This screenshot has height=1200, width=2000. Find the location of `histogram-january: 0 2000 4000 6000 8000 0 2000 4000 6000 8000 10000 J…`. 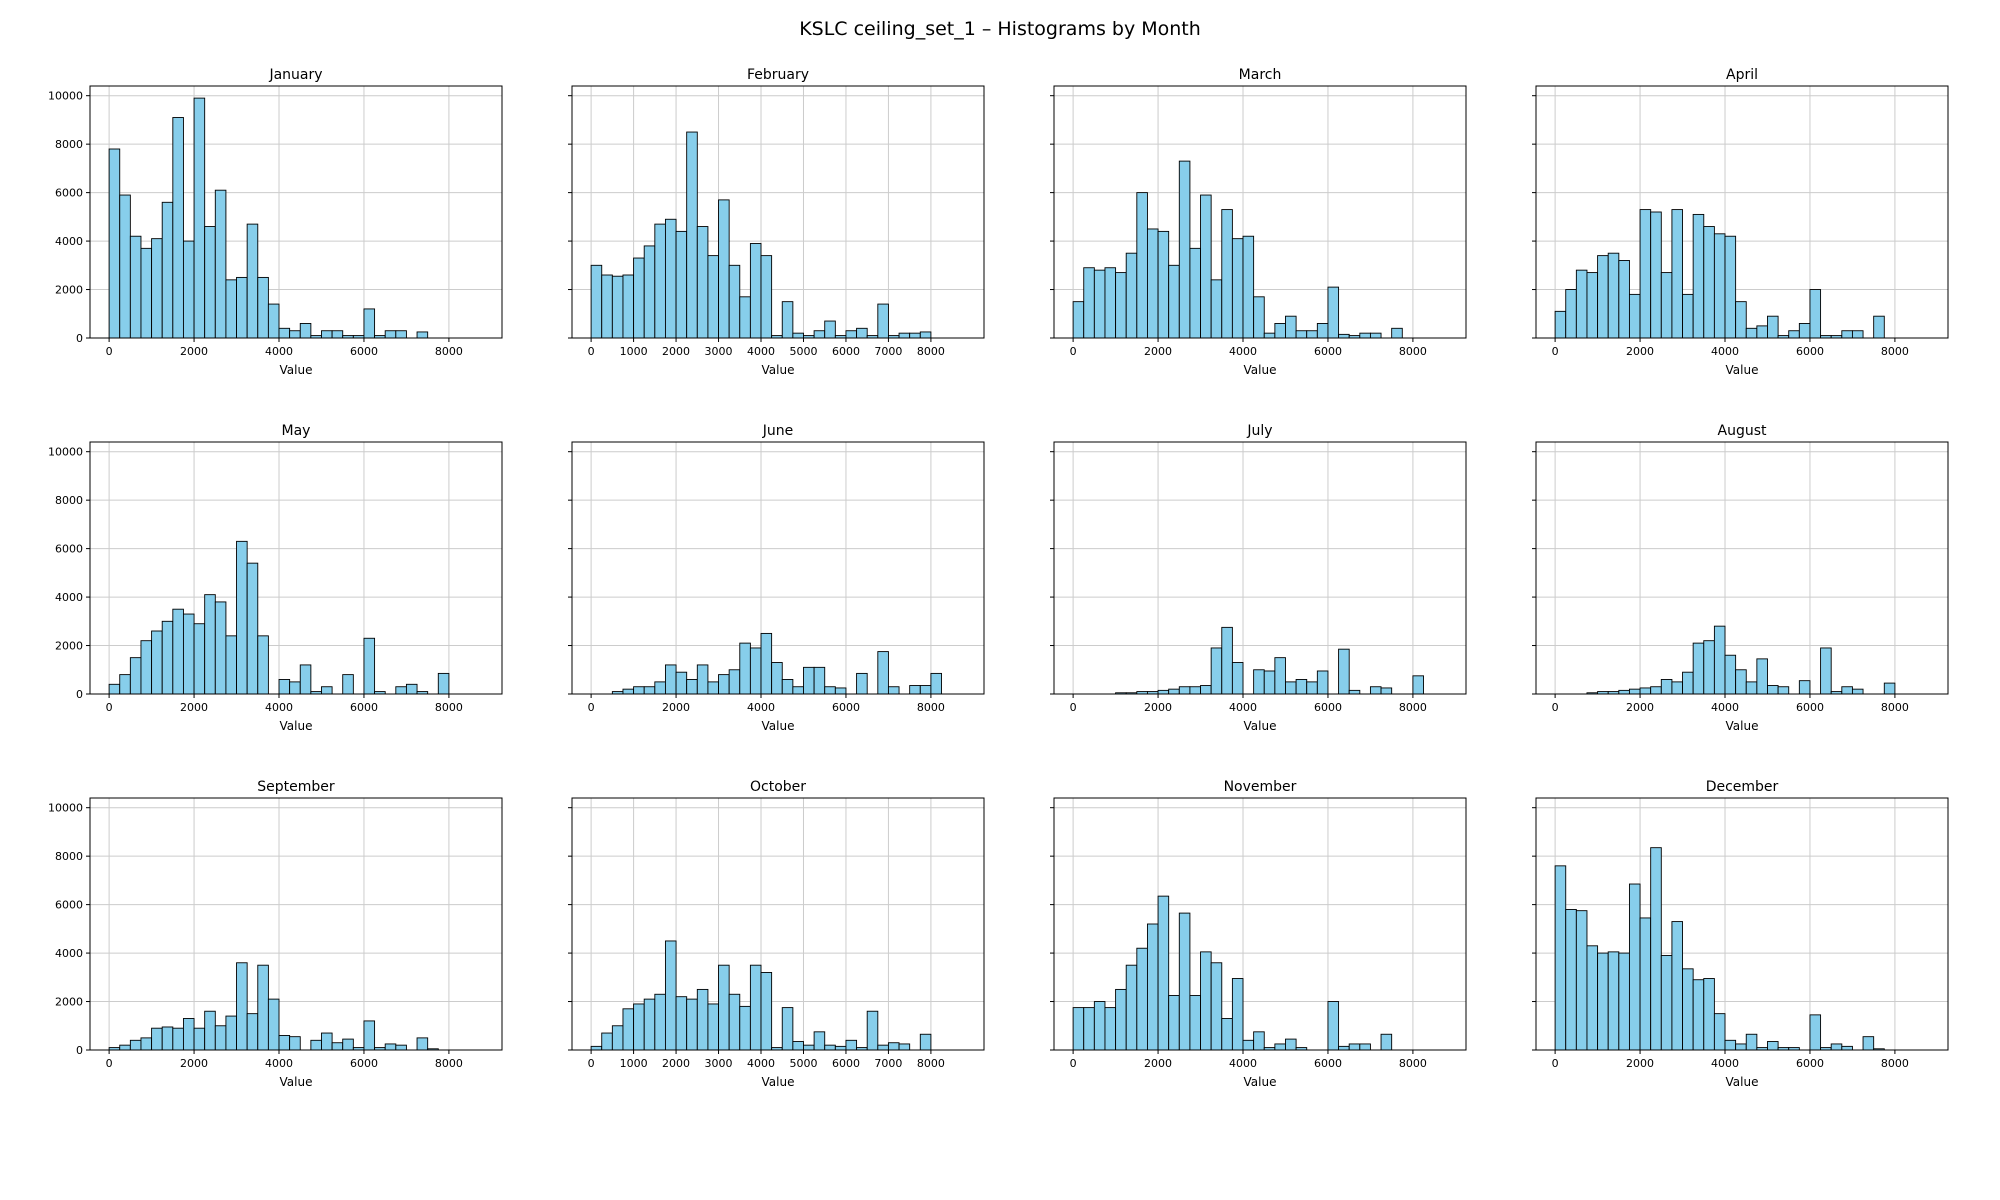

histogram-january: 0 2000 4000 6000 8000 0 2000 4000 6000 8000 10000 J… is located at coordinates (275, 222).